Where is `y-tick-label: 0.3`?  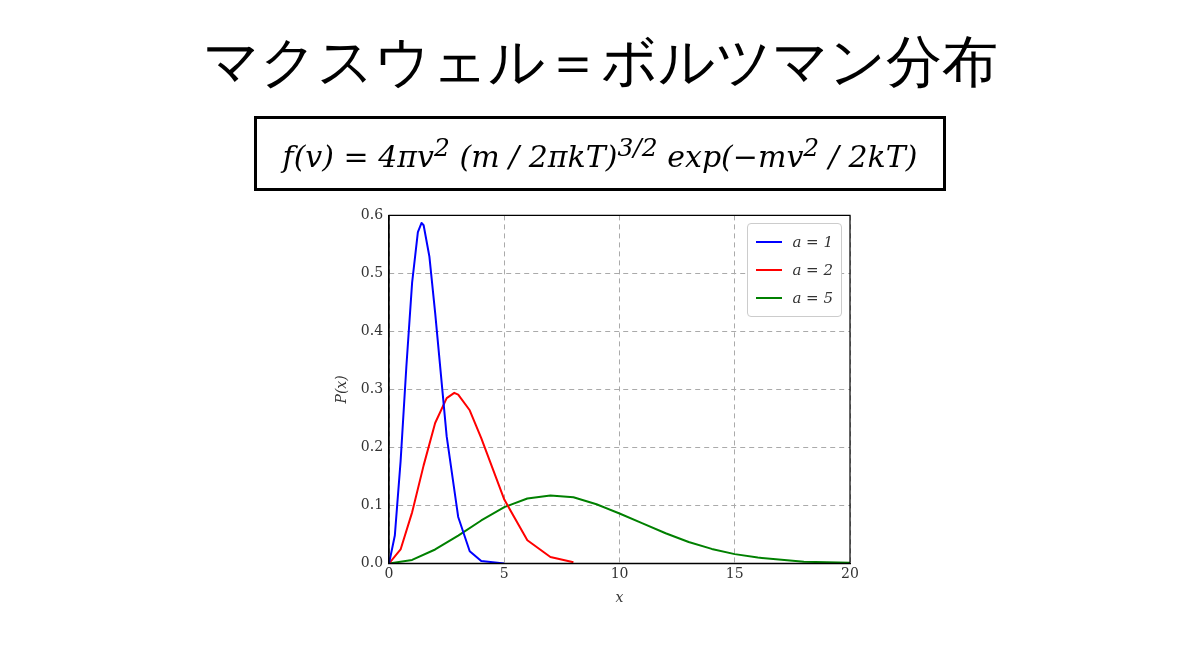 y-tick-label: 0.3 is located at coordinates (372, 388).